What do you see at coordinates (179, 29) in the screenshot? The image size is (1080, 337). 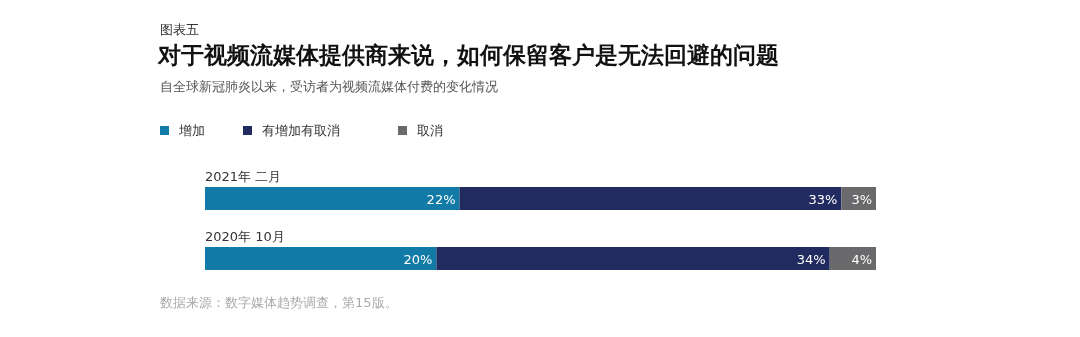 I see `text: 图表五` at bounding box center [179, 29].